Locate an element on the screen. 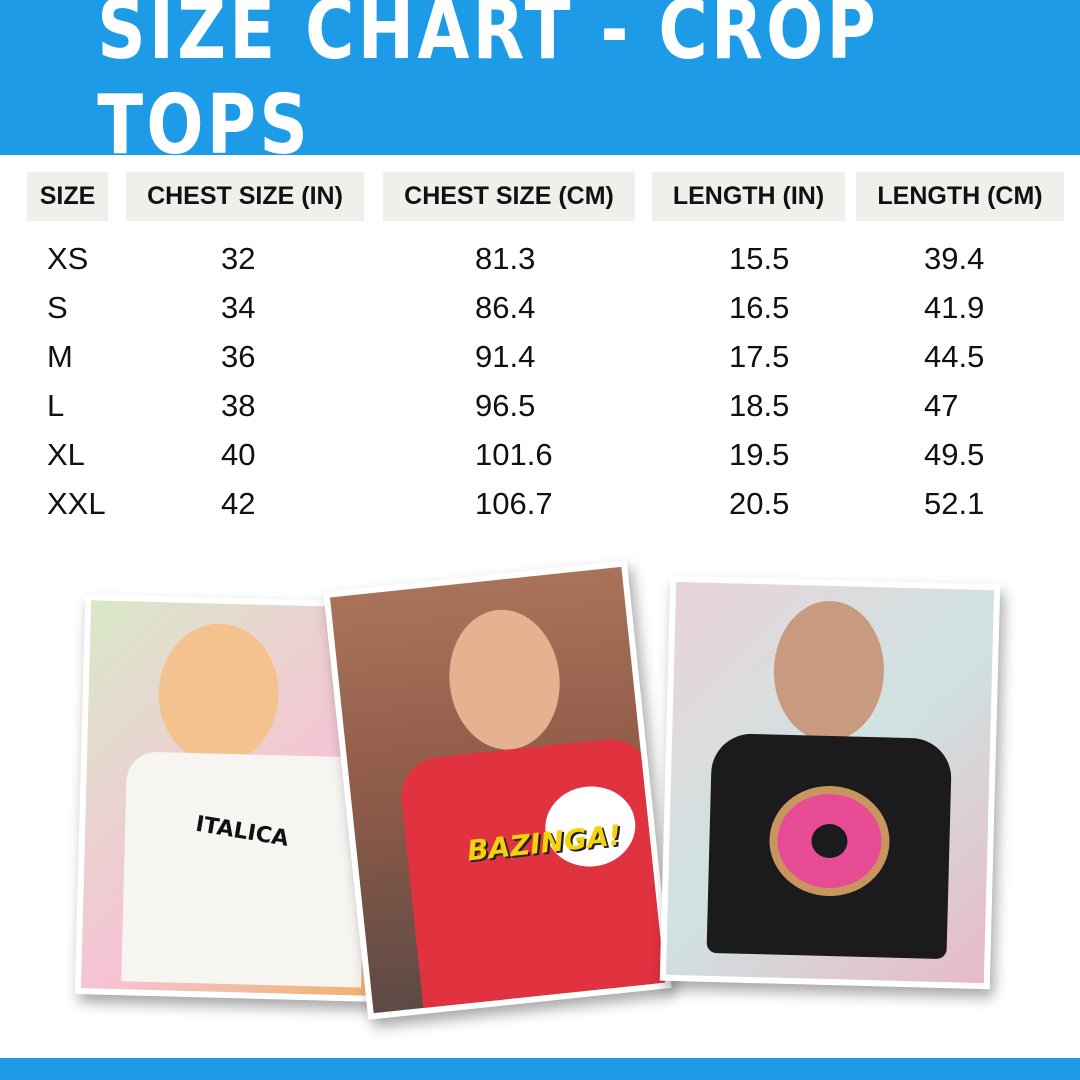  table-cell: 19.5 is located at coordinates (759, 454).